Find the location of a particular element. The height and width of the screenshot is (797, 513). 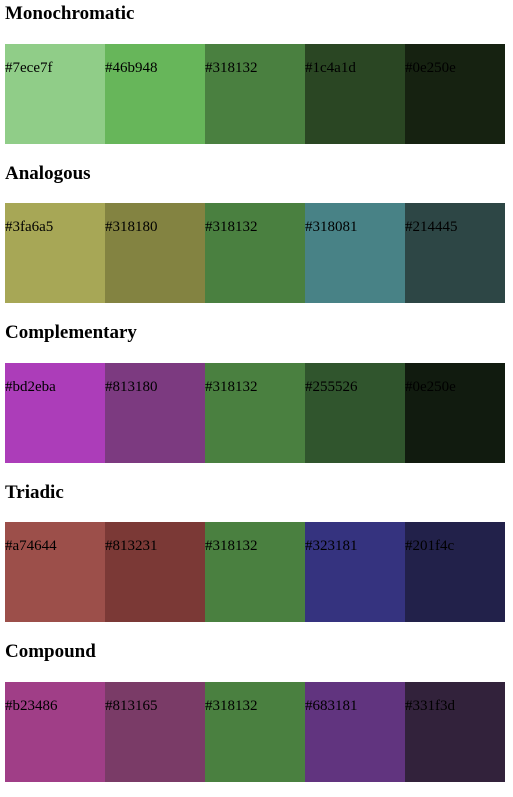

scheme-title: Analogous is located at coordinates (48, 173).